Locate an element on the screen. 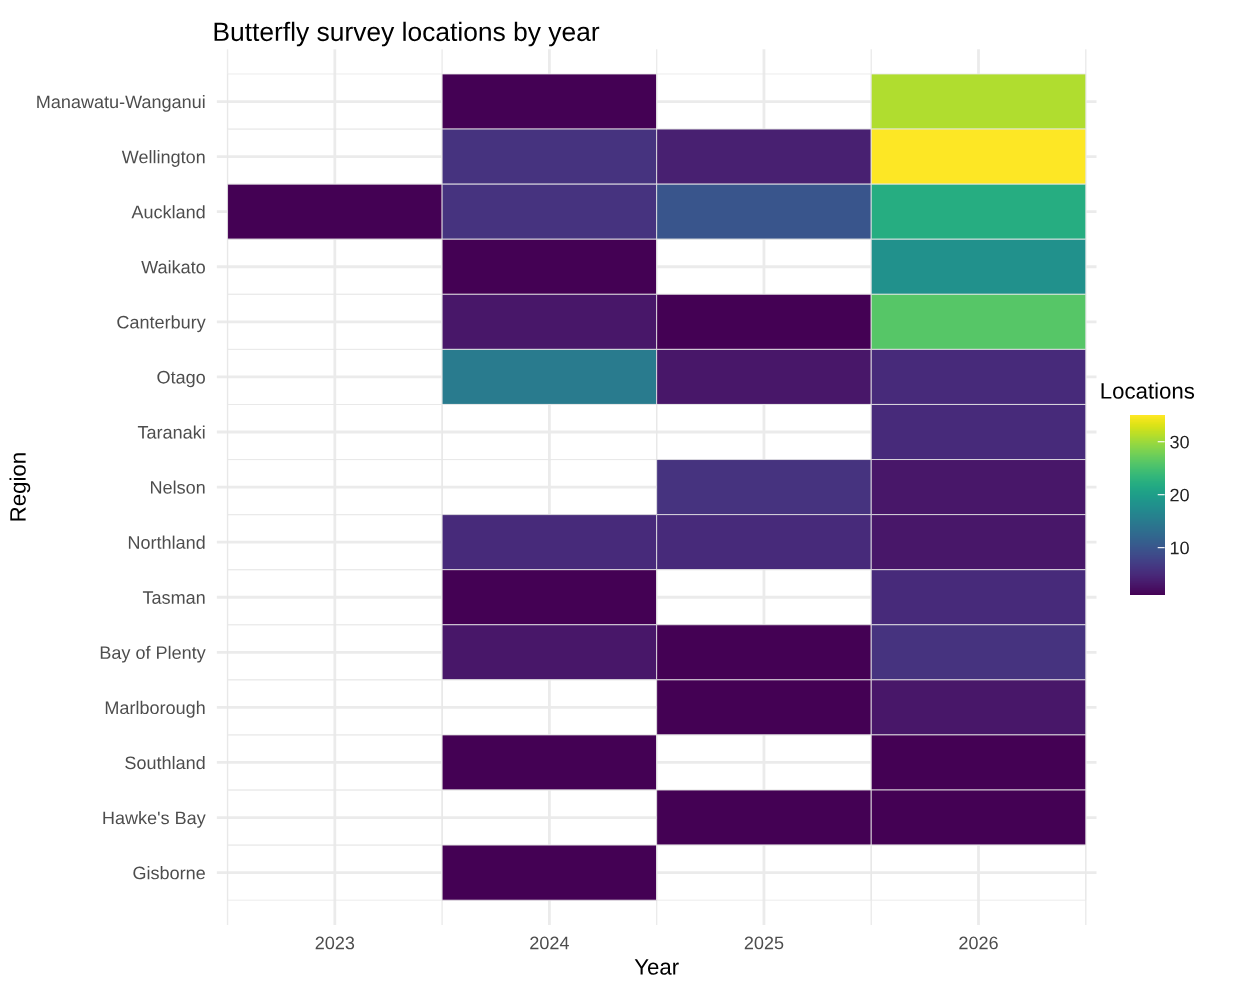  y-tick-label: Hawke's Bay is located at coordinates (154, 819).